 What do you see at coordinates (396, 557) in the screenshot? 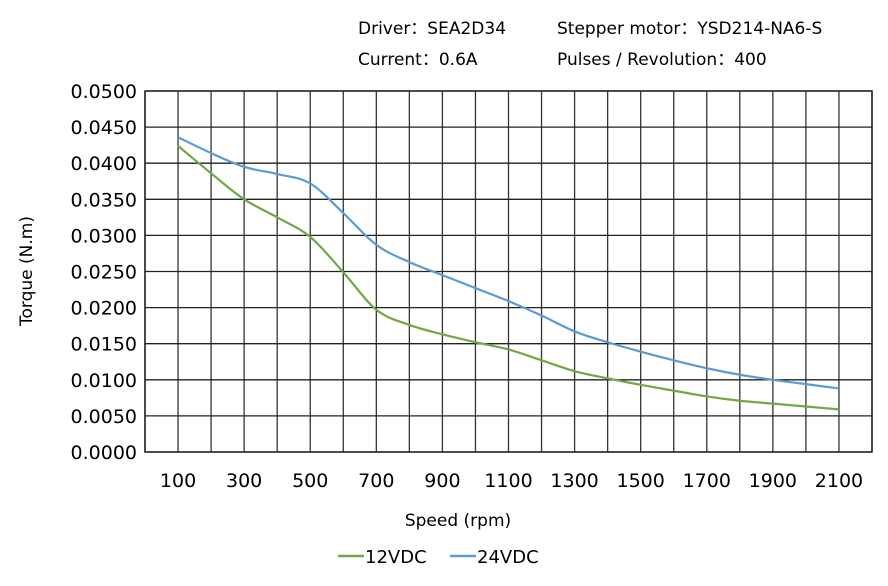
I see `legend-label-12VDC: 12VDC` at bounding box center [396, 557].